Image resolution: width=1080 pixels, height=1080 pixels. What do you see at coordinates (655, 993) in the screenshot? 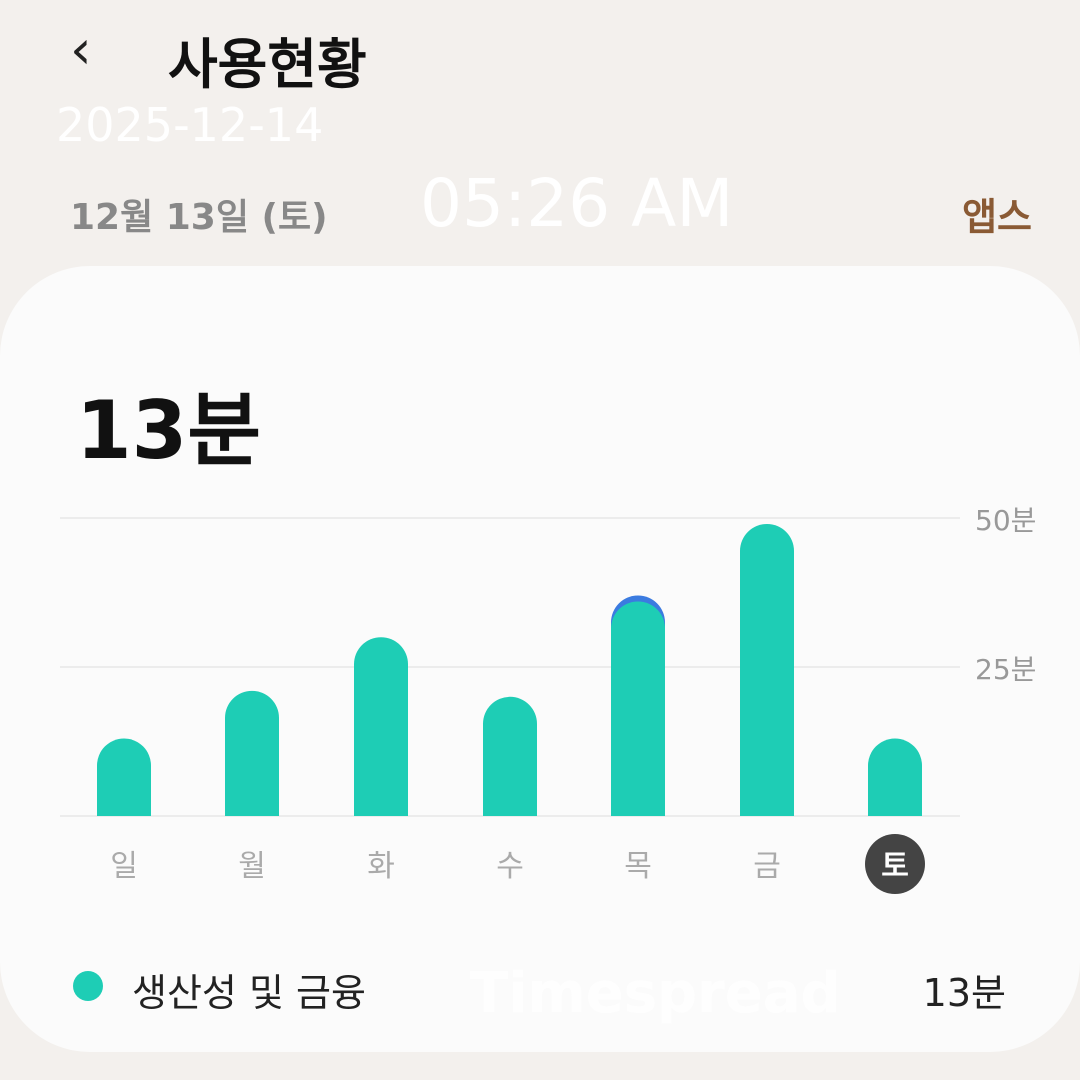
I see `watermark: Timespread` at bounding box center [655, 993].